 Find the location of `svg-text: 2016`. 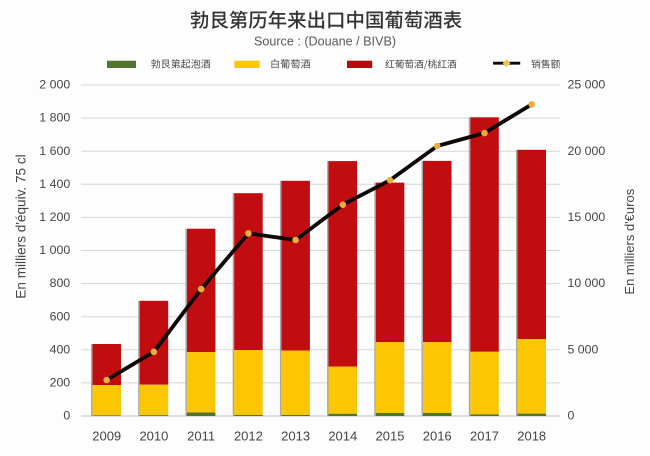

svg-text: 2016 is located at coordinates (437, 436).